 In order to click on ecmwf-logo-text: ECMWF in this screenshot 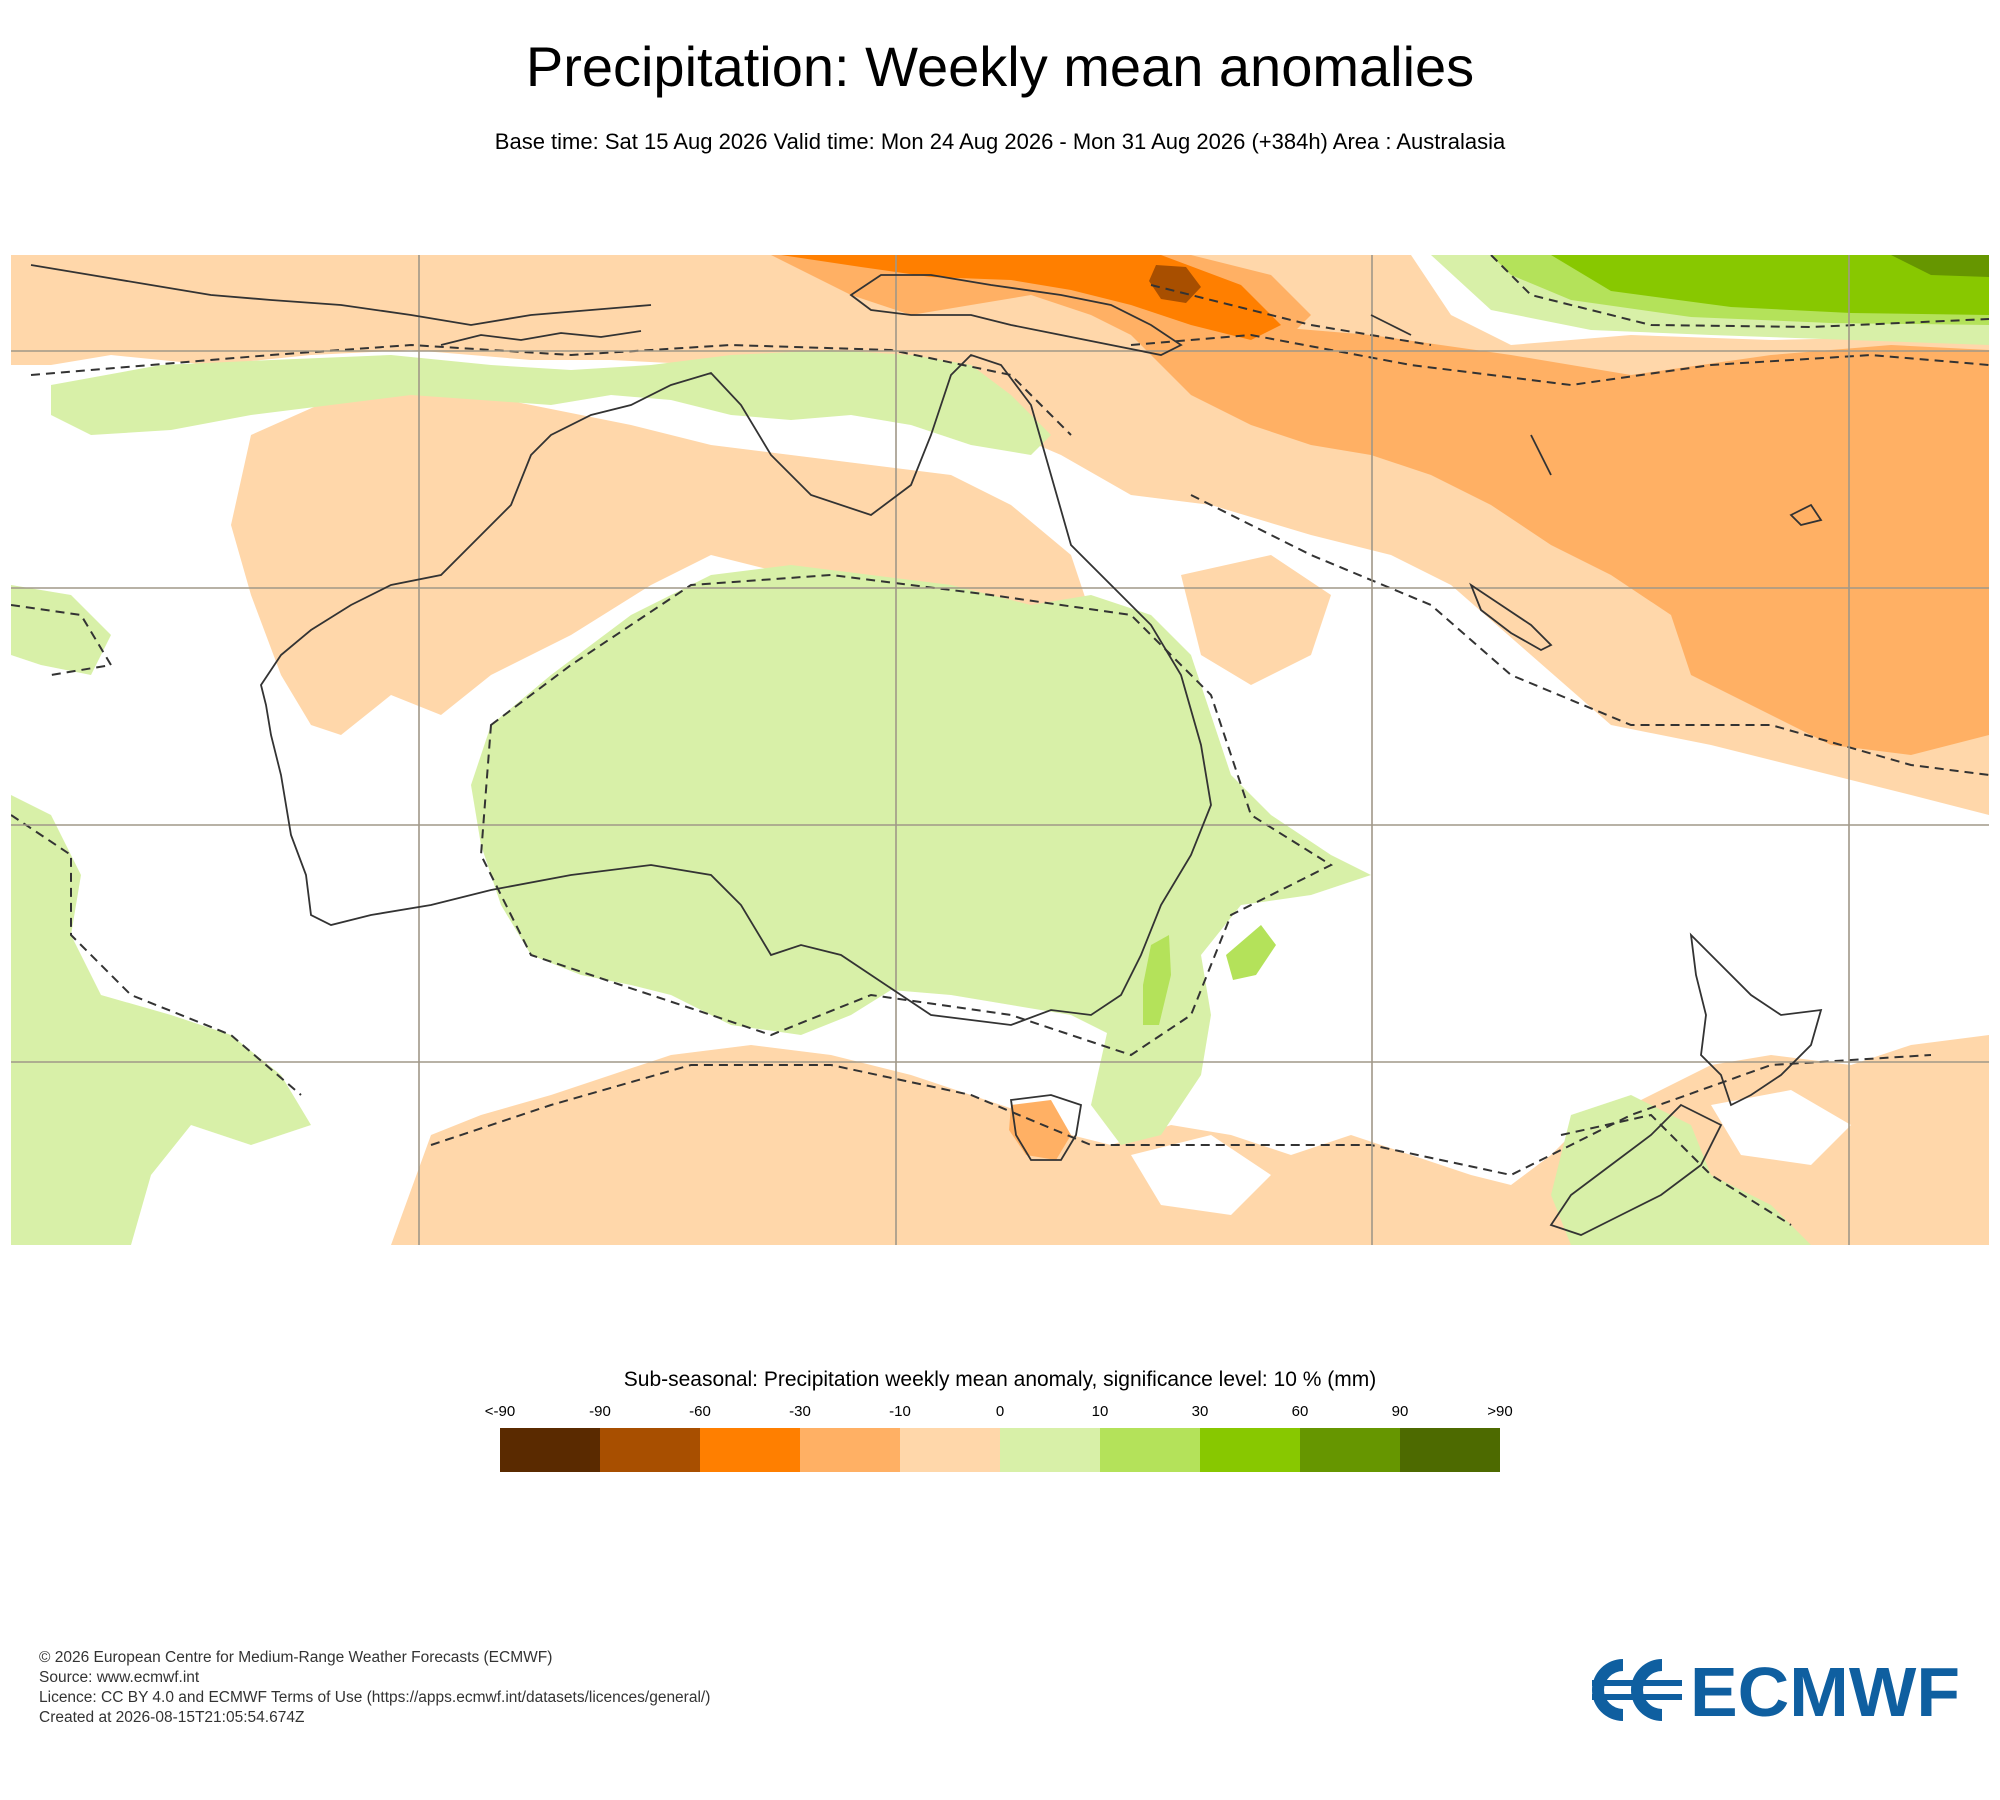, I will do `click(1825, 1690)`.